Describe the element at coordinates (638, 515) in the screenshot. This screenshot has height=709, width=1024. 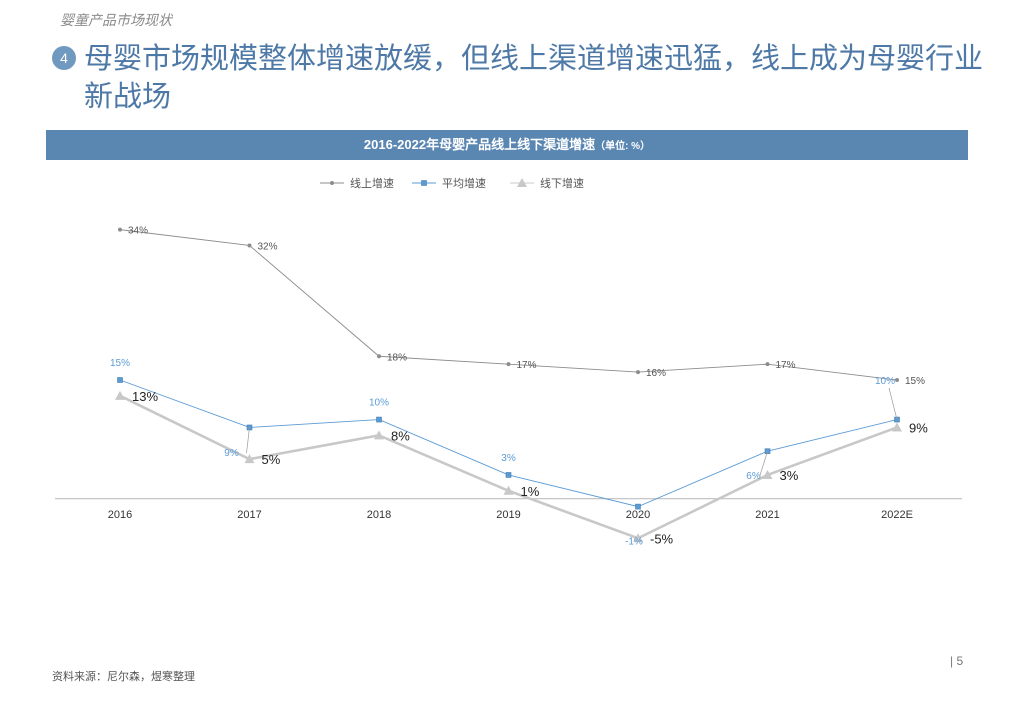
I see `x-tick-label: 2020` at that location.